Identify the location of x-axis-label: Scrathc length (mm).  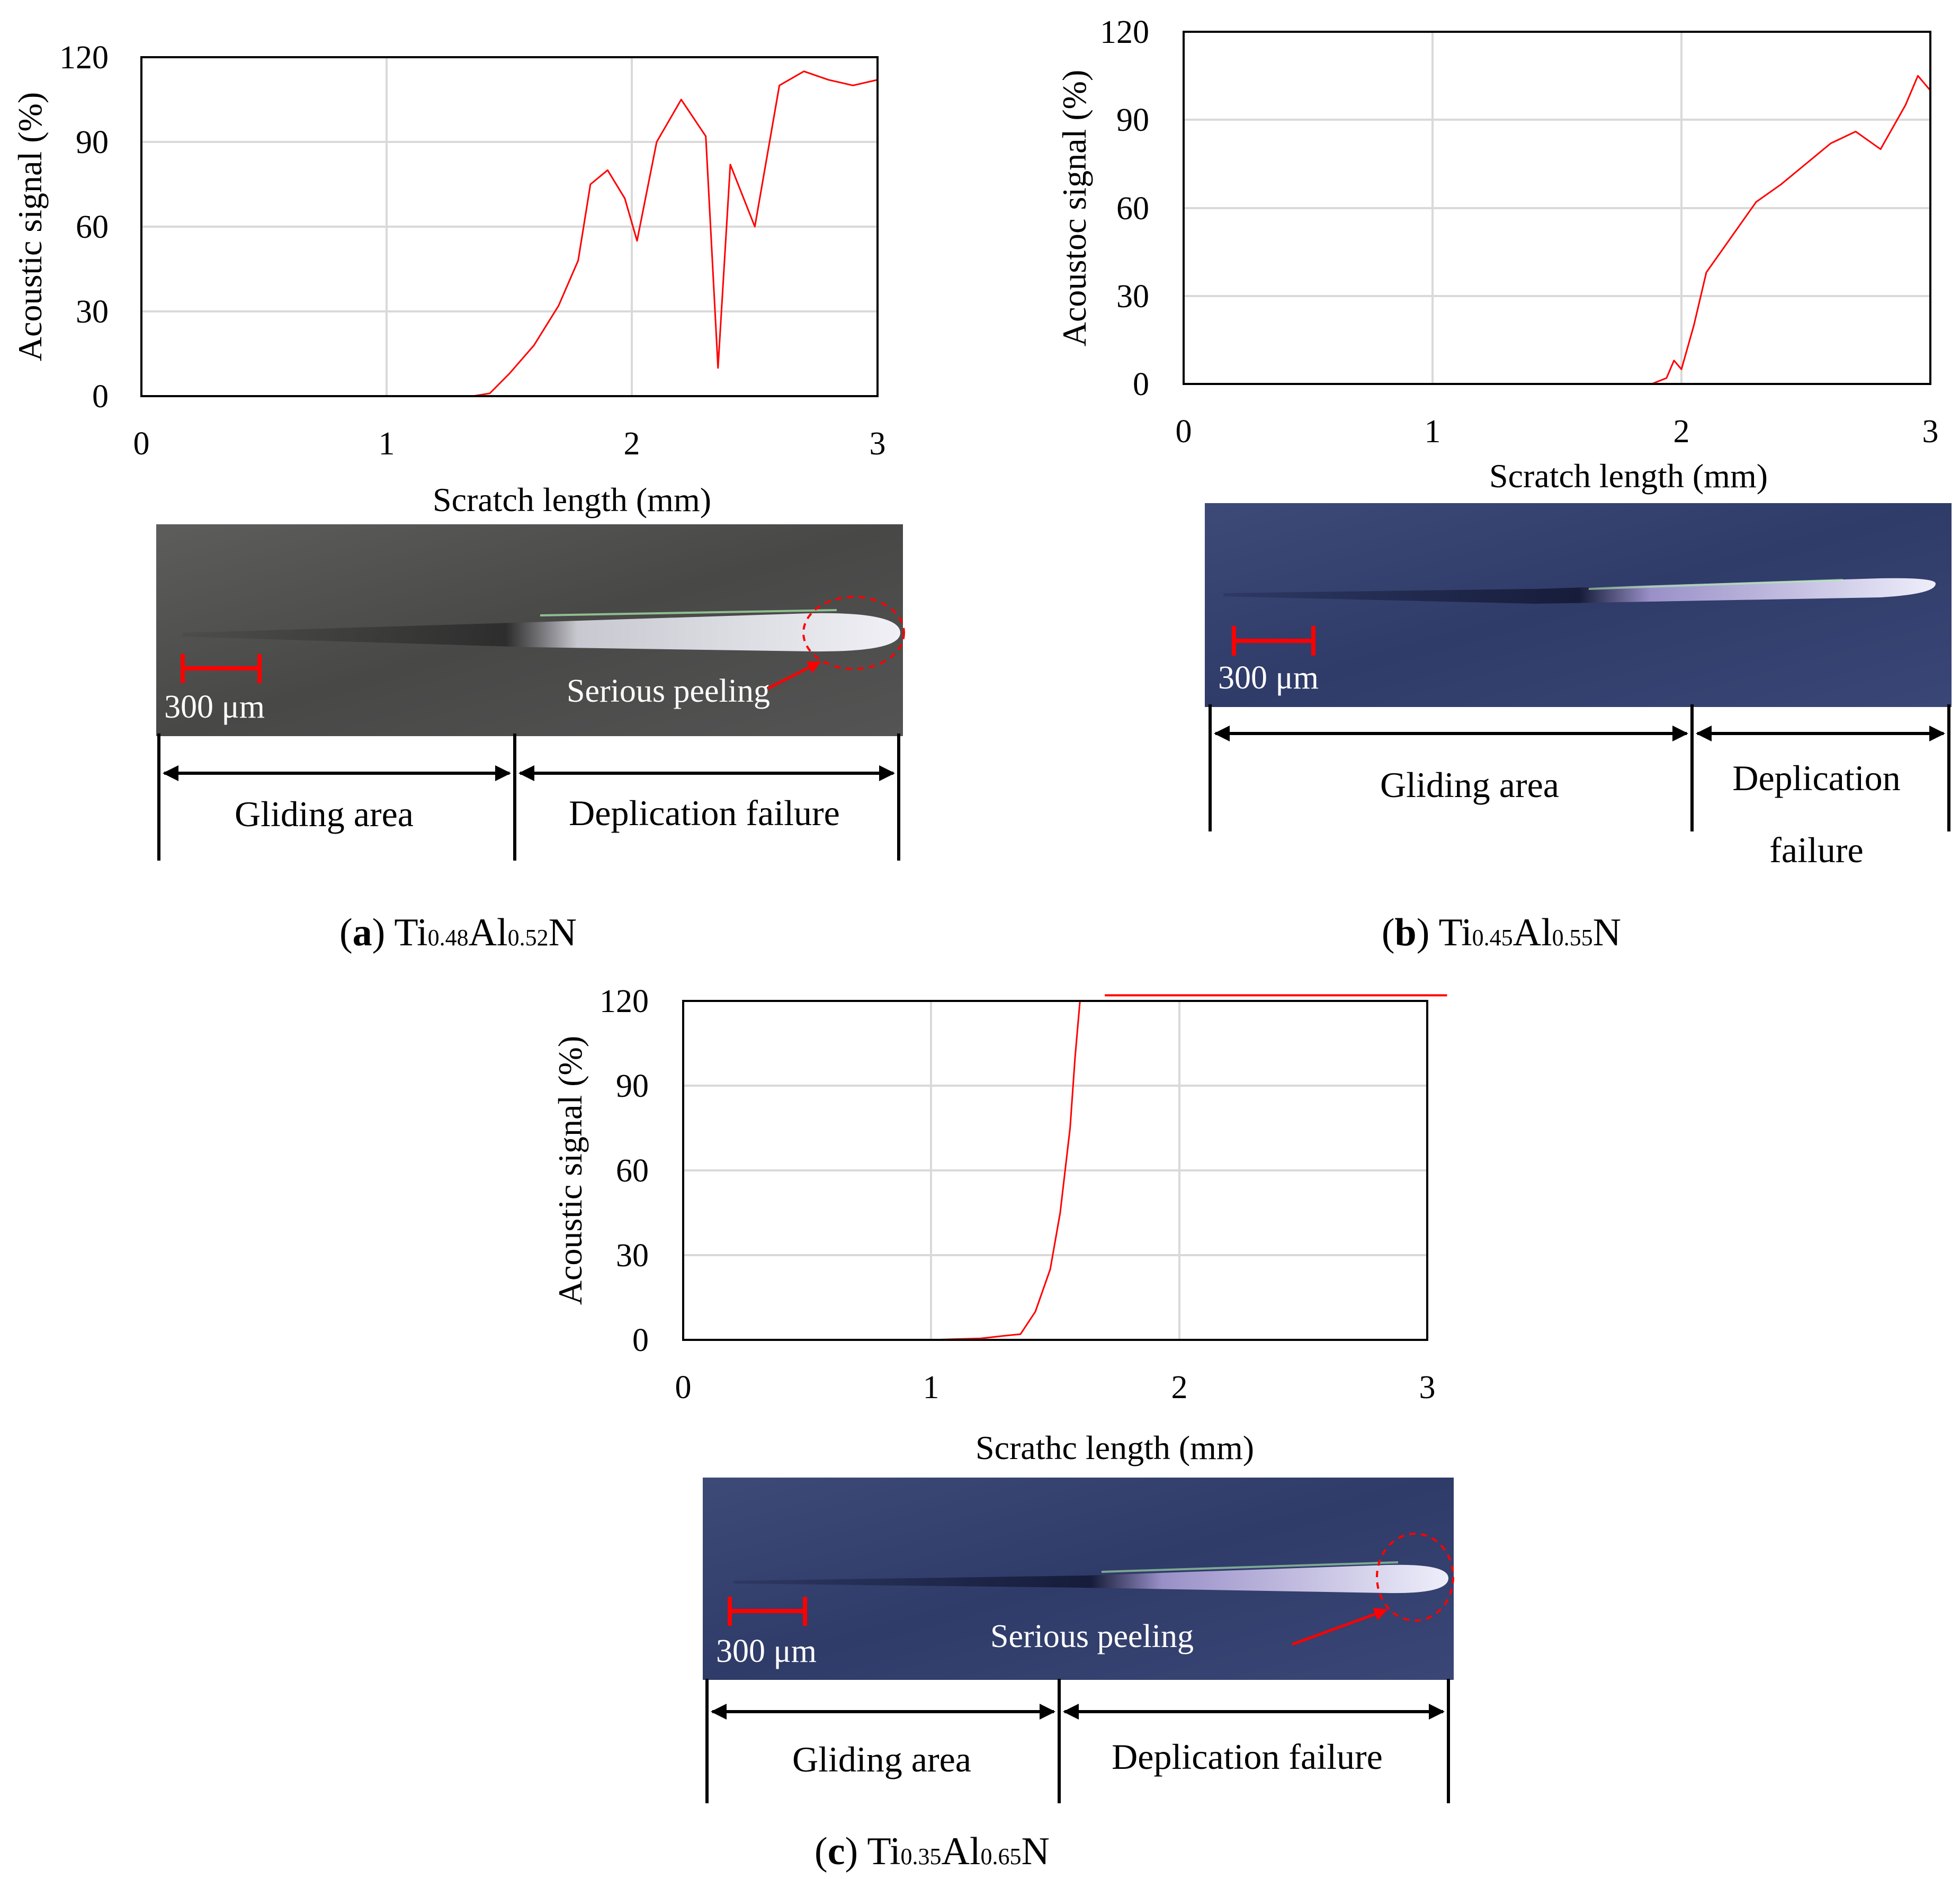
(1114, 1447).